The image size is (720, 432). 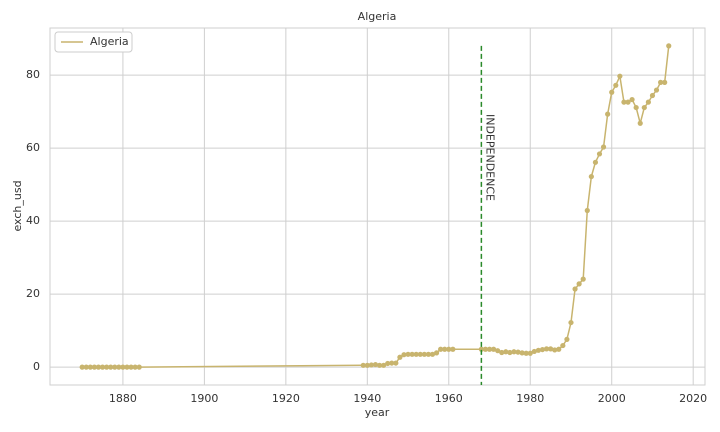 I want to click on y-axis-label: exch_usd, so click(x=17, y=205).